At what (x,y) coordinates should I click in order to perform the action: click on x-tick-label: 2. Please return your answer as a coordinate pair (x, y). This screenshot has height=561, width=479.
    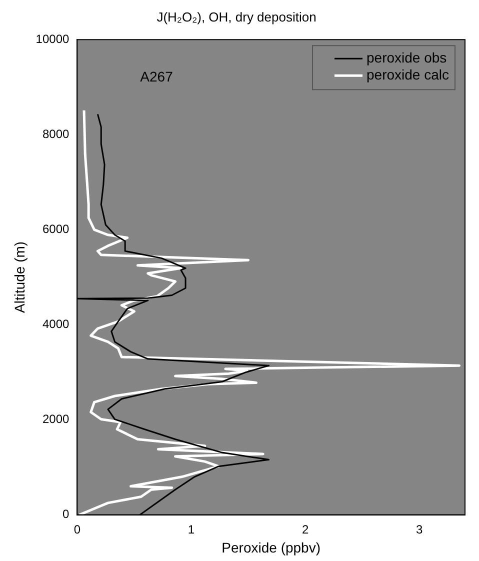
    Looking at the image, I should click on (305, 529).